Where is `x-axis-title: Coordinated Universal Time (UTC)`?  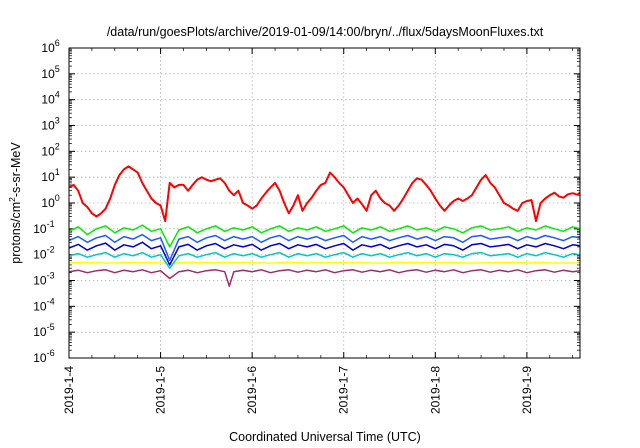 x-axis-title: Coordinated Universal Time (UTC) is located at coordinates (325, 437).